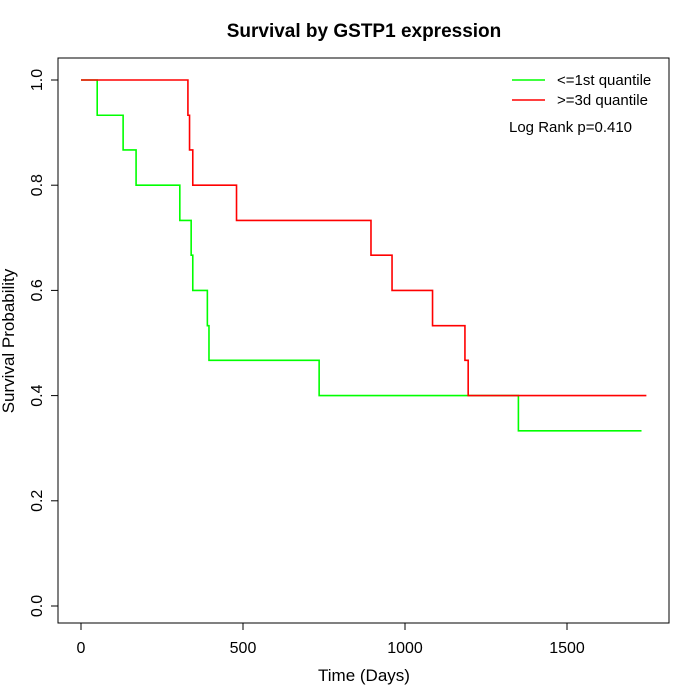 This screenshot has height=700, width=700. I want to click on x-tick-label: 0, so click(81, 648).